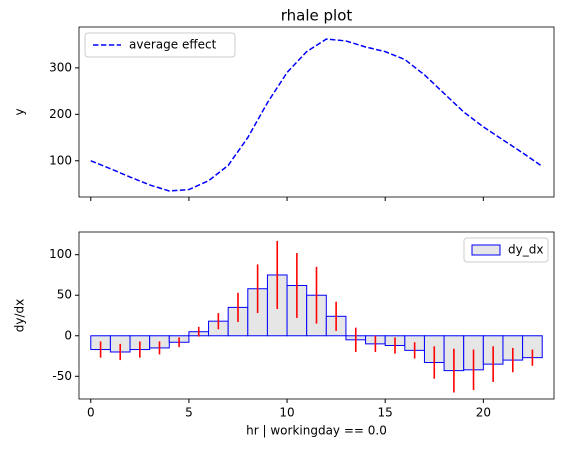  What do you see at coordinates (525, 250) in the screenshot?
I see `legend-label: dy_dx` at bounding box center [525, 250].